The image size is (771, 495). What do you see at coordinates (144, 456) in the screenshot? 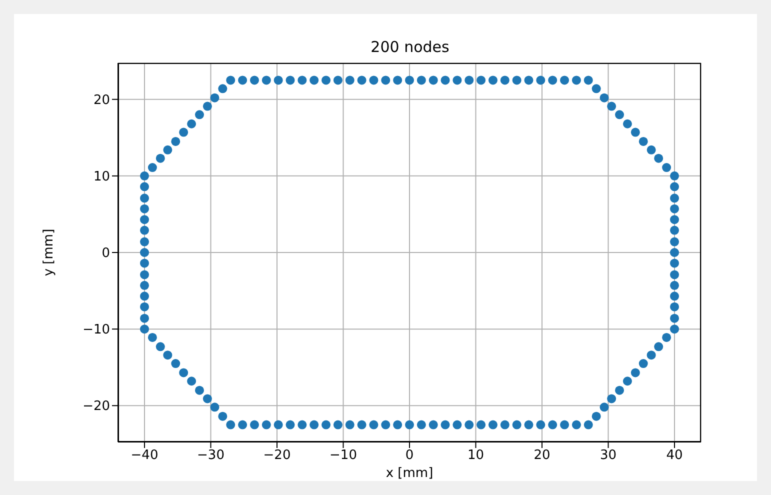
I see `x-tick-label: −40` at bounding box center [144, 456].